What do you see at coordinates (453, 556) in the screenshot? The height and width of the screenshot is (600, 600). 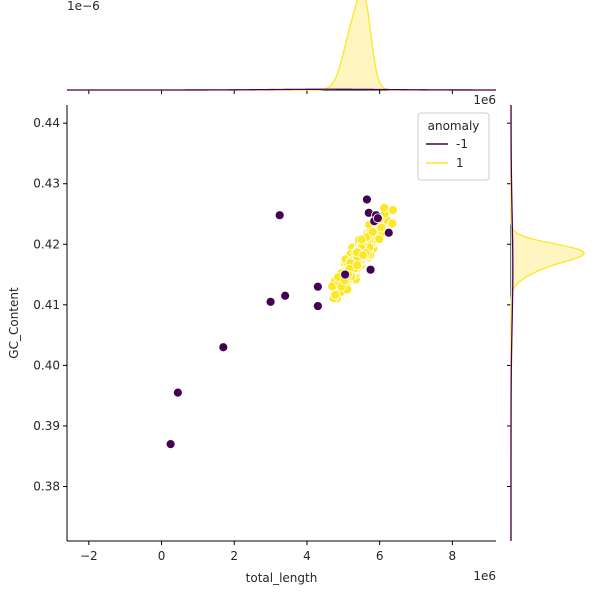 I see `x-tick-label-5: 8` at bounding box center [453, 556].